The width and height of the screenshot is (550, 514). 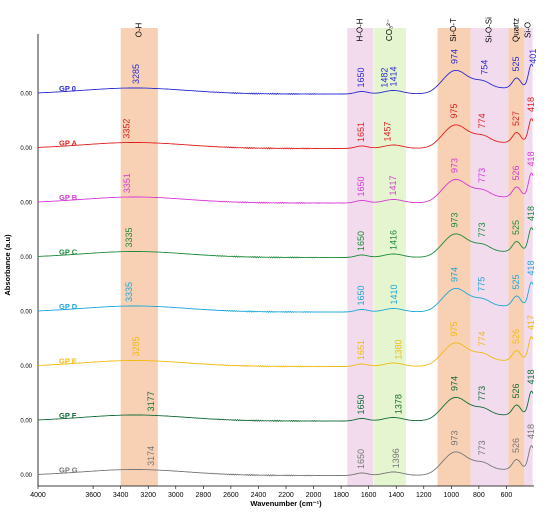 I want to click on peak-label-7-0: 3174, so click(x=151, y=456).